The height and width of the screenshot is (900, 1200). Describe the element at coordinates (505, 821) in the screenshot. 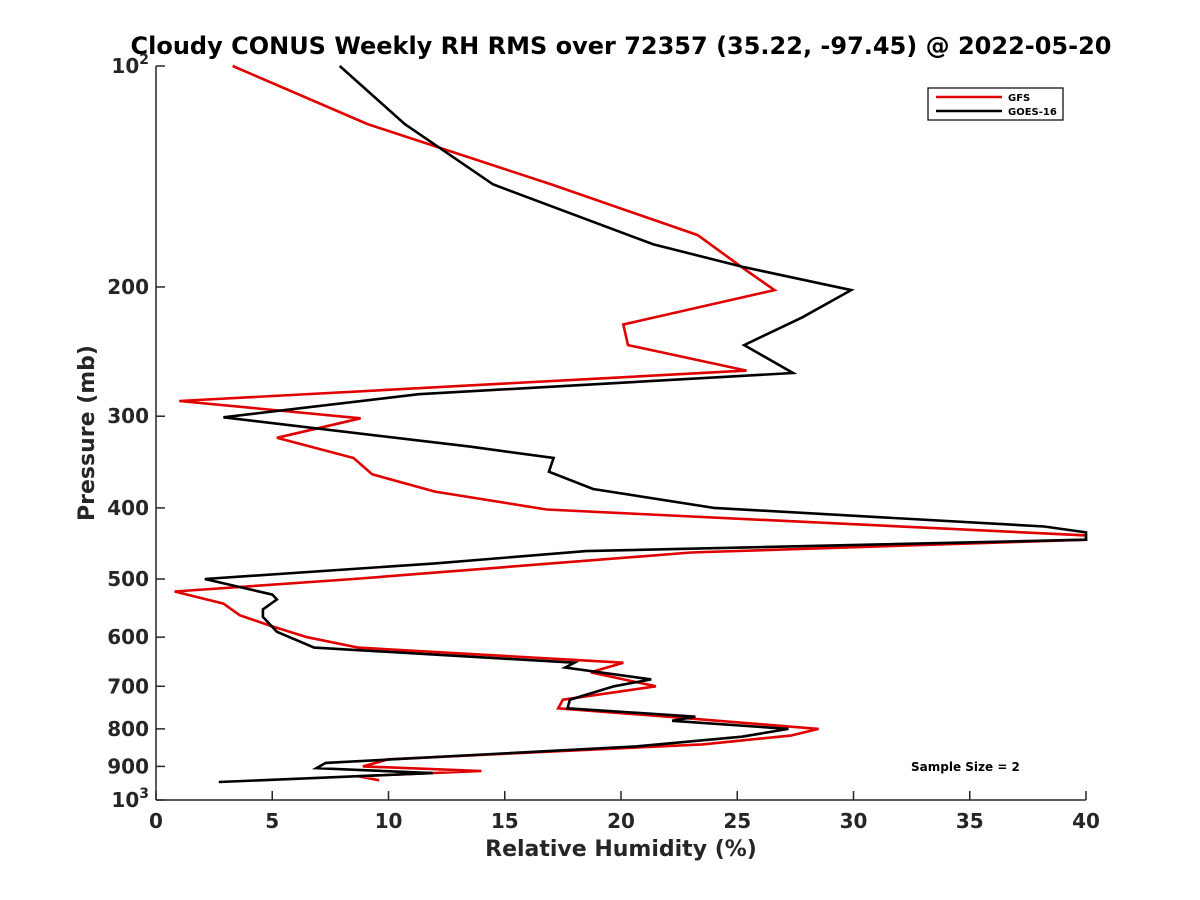

I see `x-tick-label: 15` at that location.